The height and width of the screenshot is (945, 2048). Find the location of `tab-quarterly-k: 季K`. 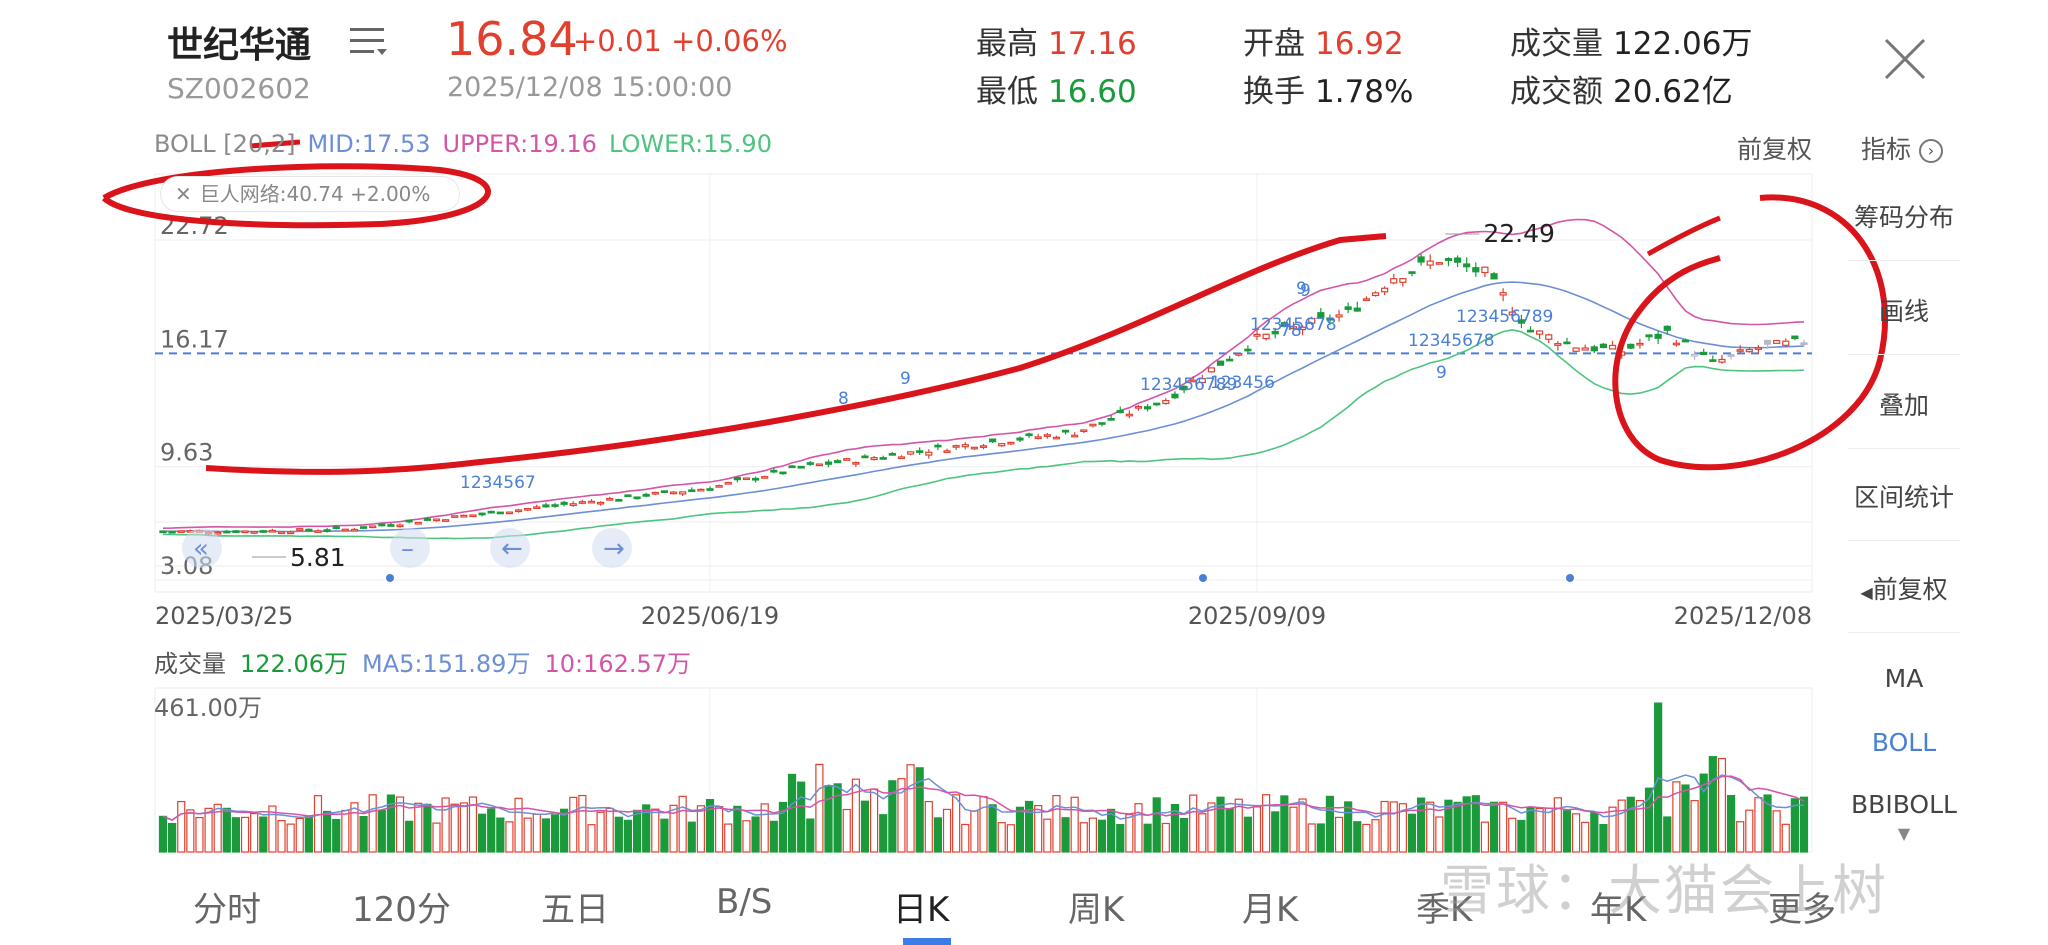

tab-quarterly-k: 季K is located at coordinates (1444, 910).